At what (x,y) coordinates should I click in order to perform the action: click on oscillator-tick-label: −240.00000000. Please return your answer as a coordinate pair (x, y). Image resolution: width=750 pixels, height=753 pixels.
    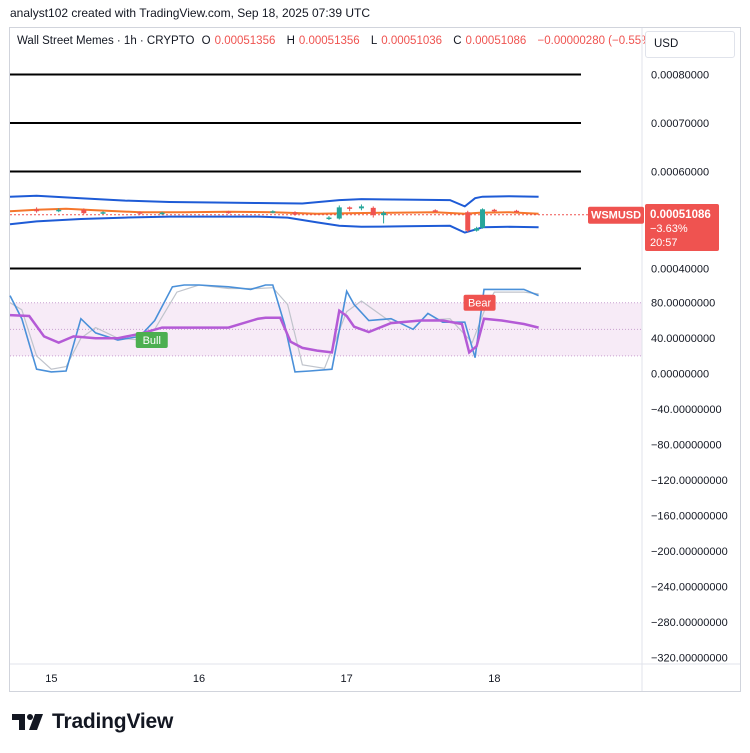
    Looking at the image, I should click on (689, 587).